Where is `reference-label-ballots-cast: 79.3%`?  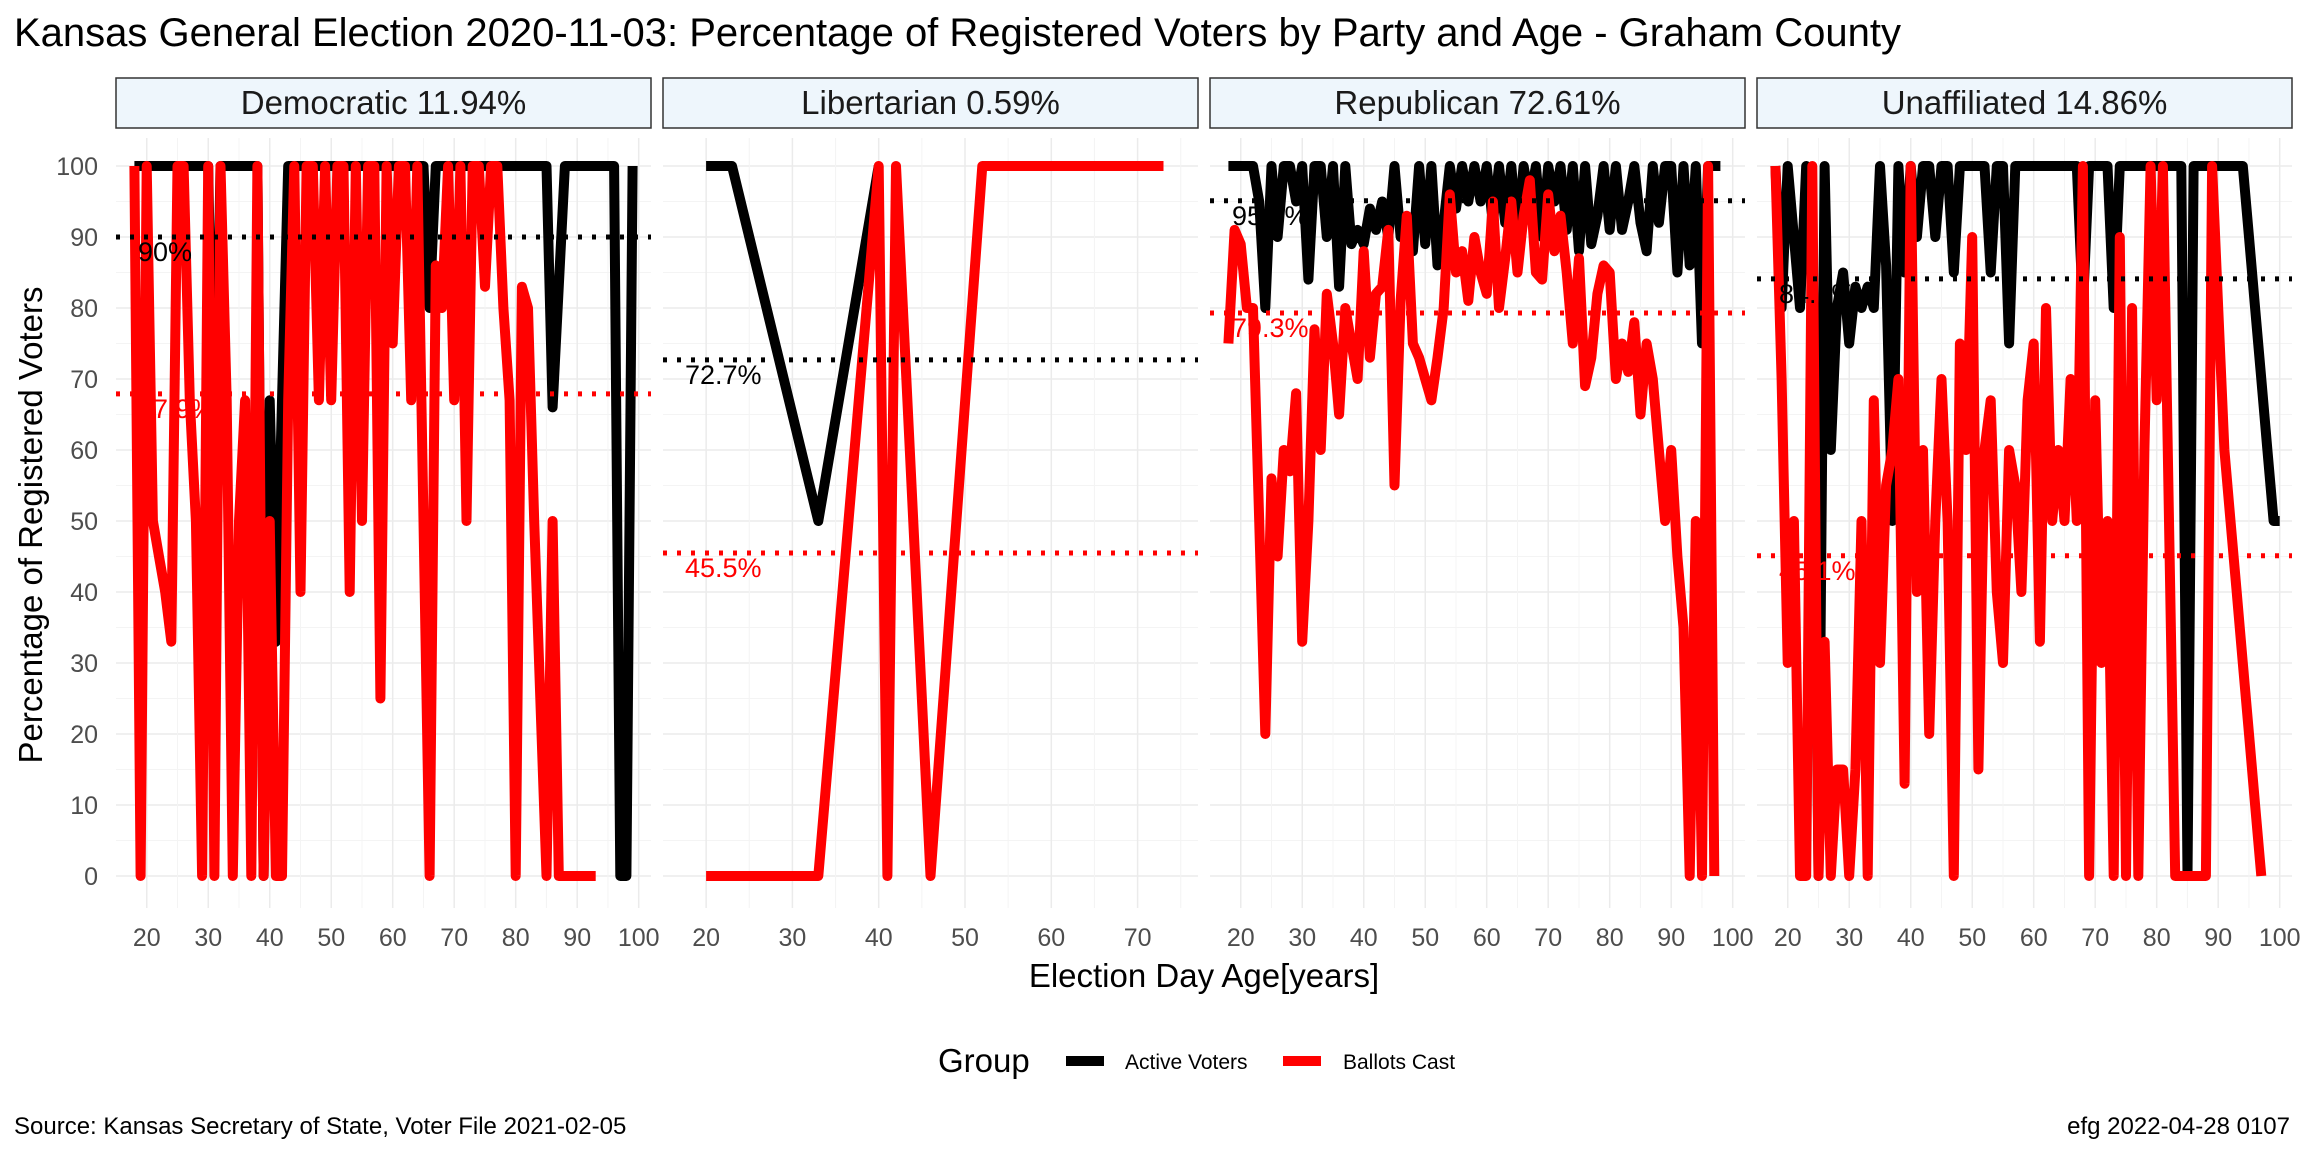
reference-label-ballots-cast: 79.3% is located at coordinates (1270, 328).